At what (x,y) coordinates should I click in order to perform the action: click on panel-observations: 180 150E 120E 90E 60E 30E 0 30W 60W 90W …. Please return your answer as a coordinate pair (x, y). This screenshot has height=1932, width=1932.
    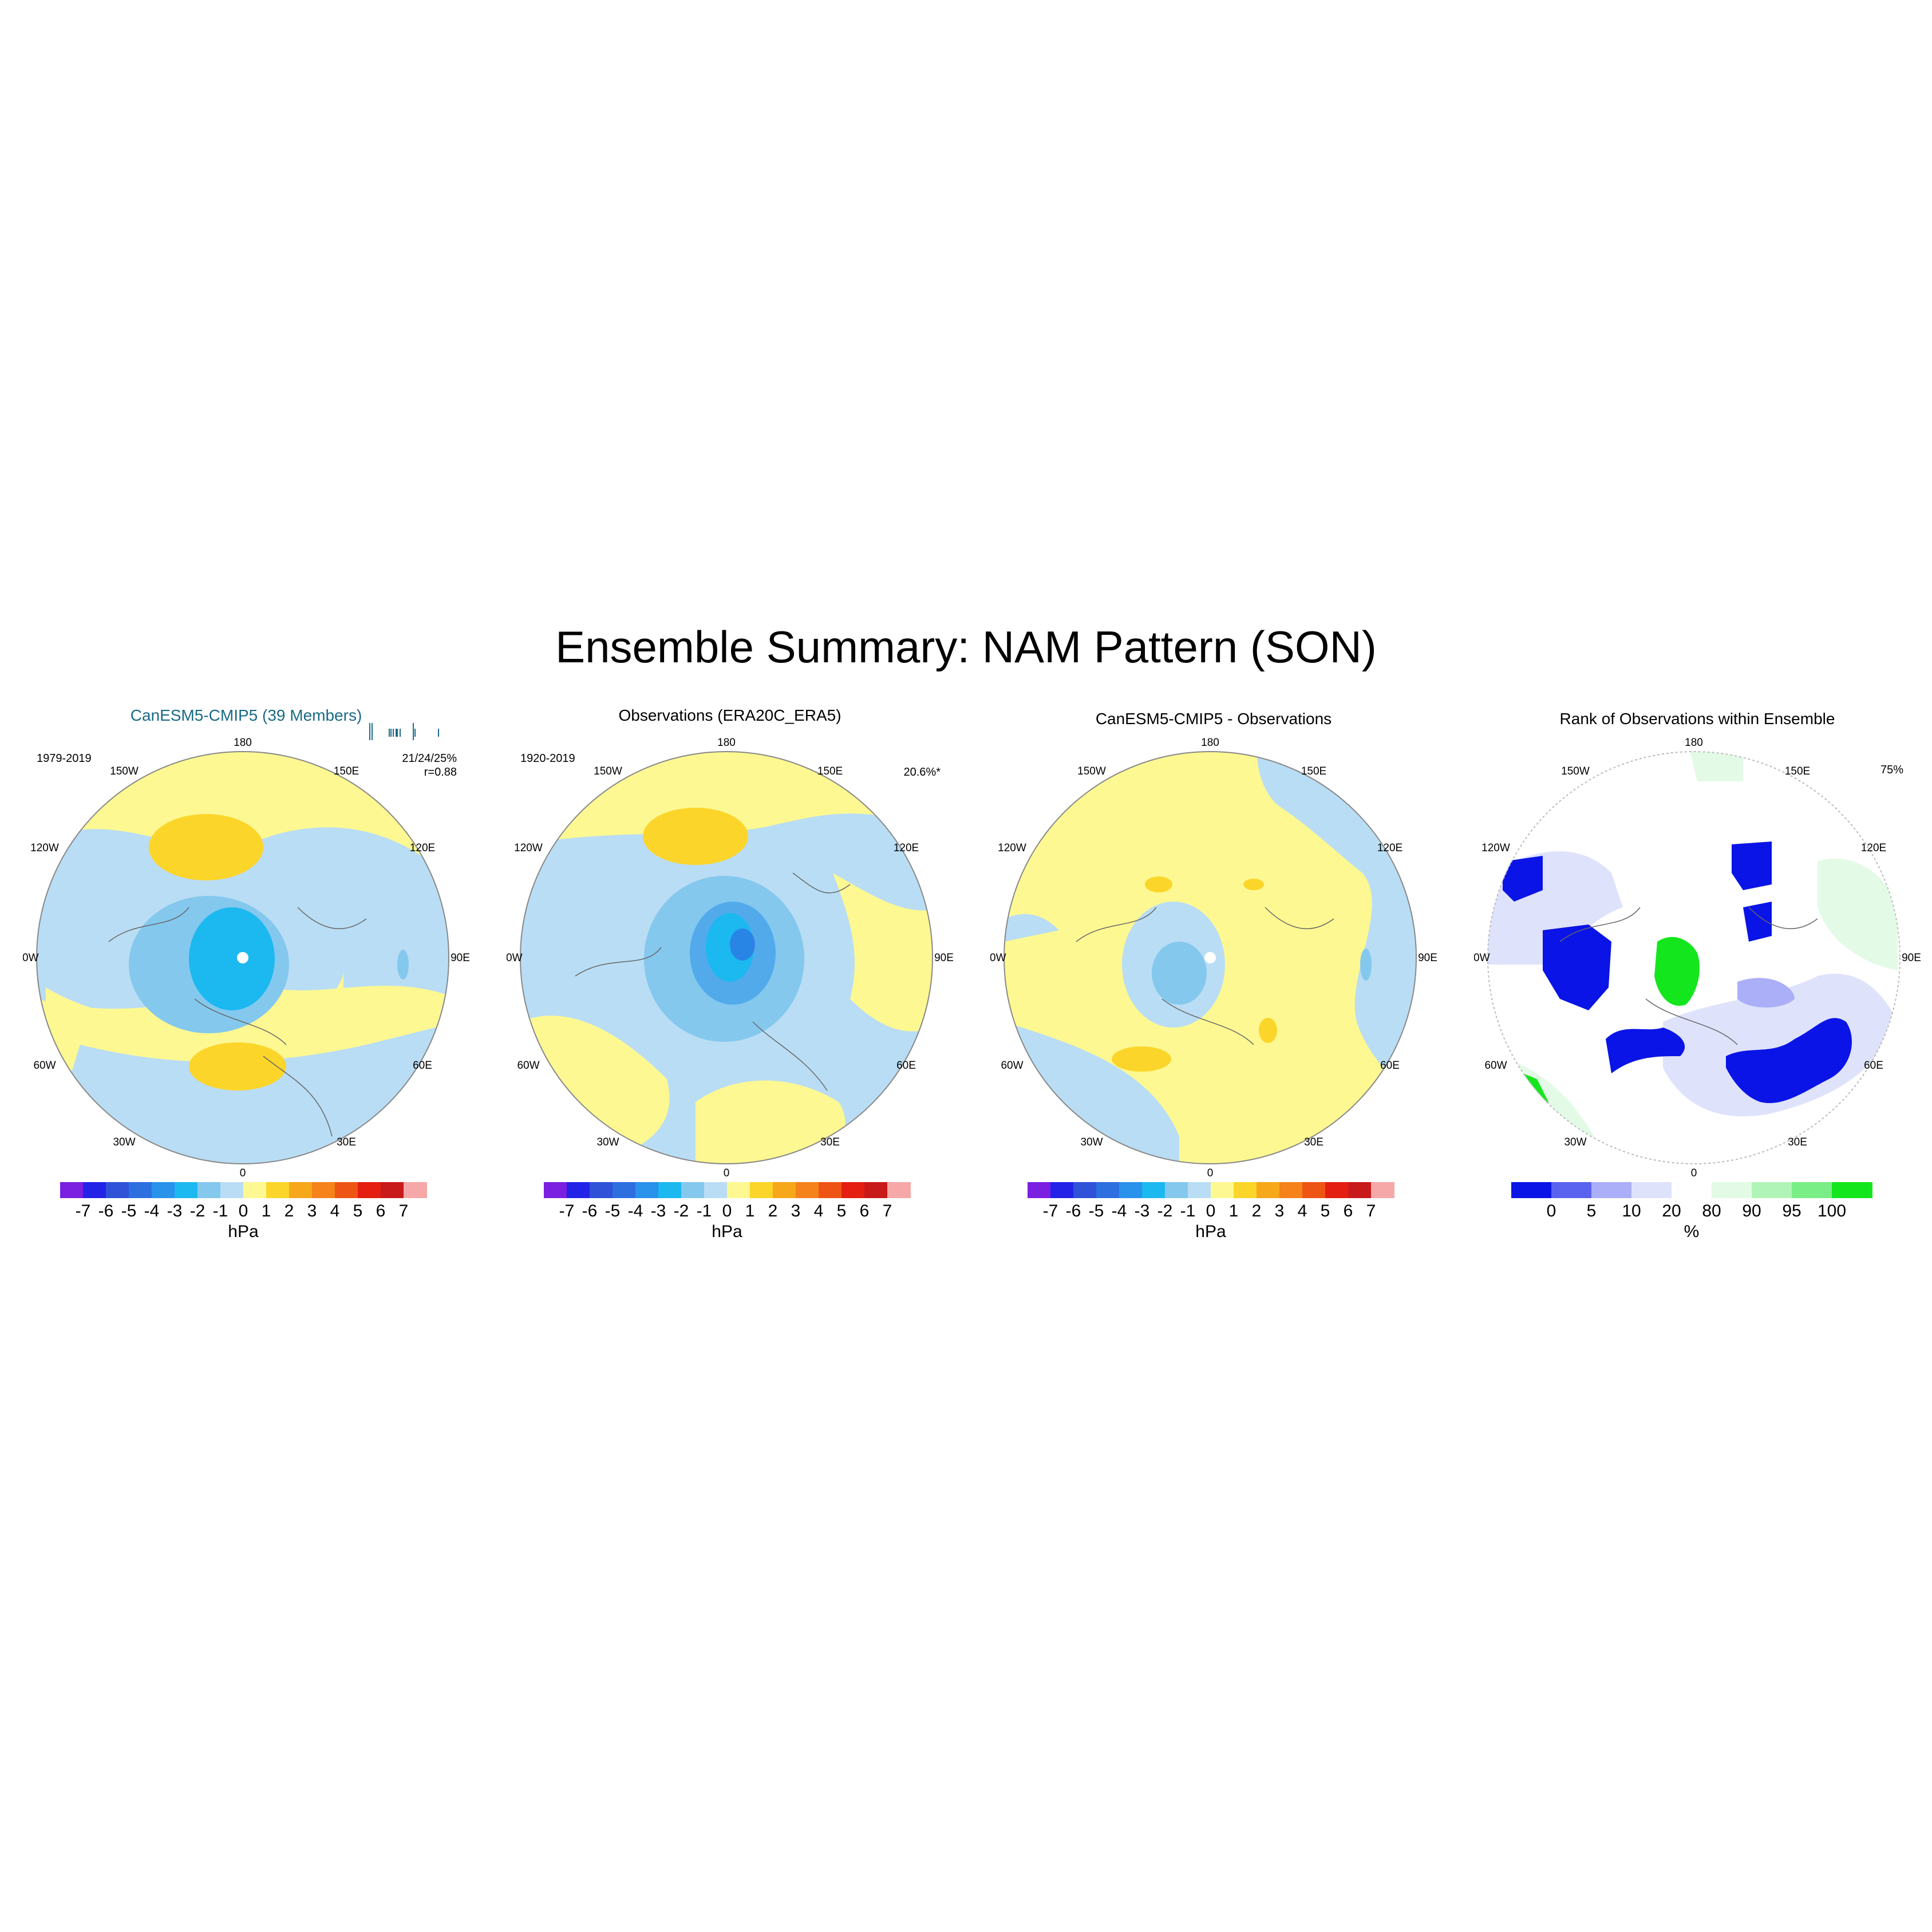
    Looking at the image, I should click on (730, 976).